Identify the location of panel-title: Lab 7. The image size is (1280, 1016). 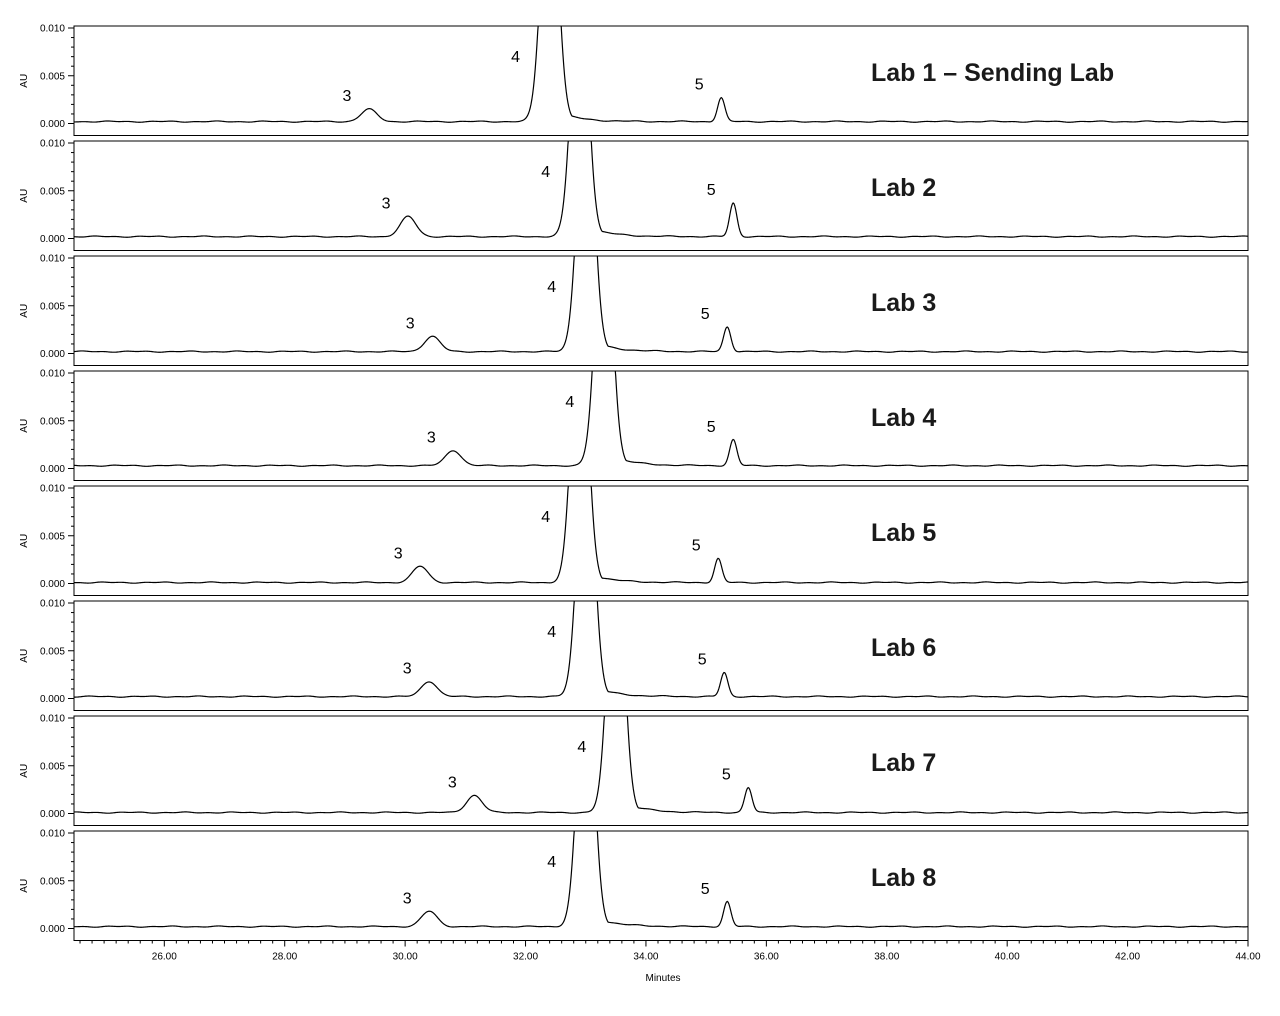
(903, 763).